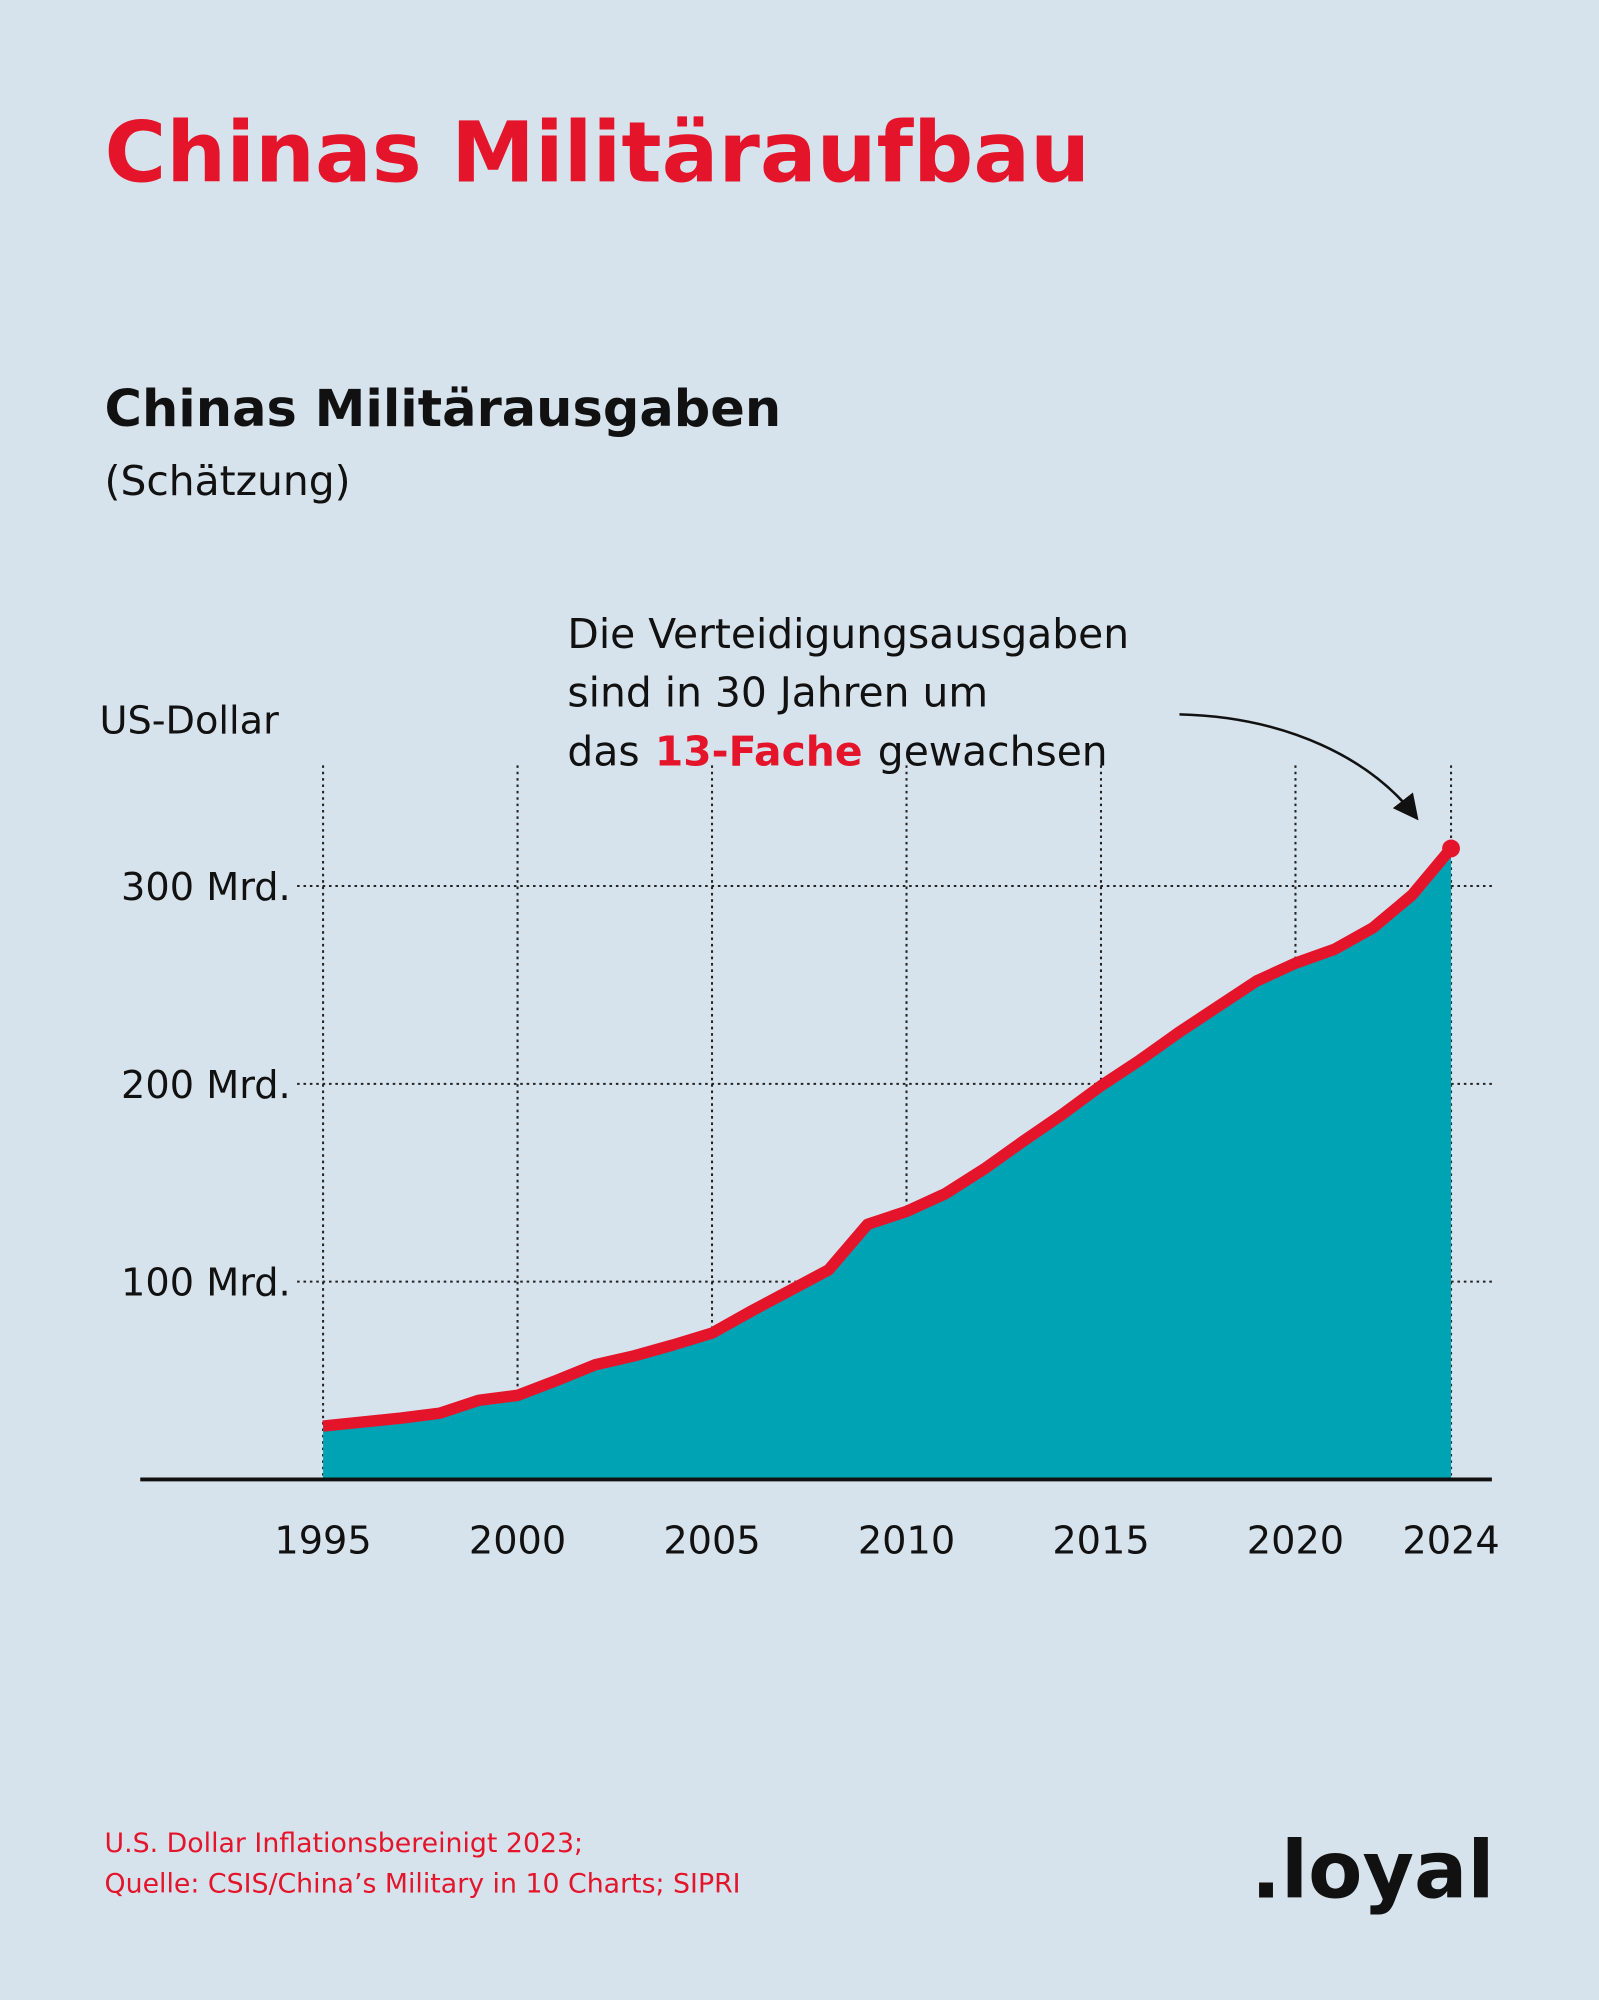  What do you see at coordinates (777, 693) in the screenshot?
I see `annotation: sind in 30 Jahren um` at bounding box center [777, 693].